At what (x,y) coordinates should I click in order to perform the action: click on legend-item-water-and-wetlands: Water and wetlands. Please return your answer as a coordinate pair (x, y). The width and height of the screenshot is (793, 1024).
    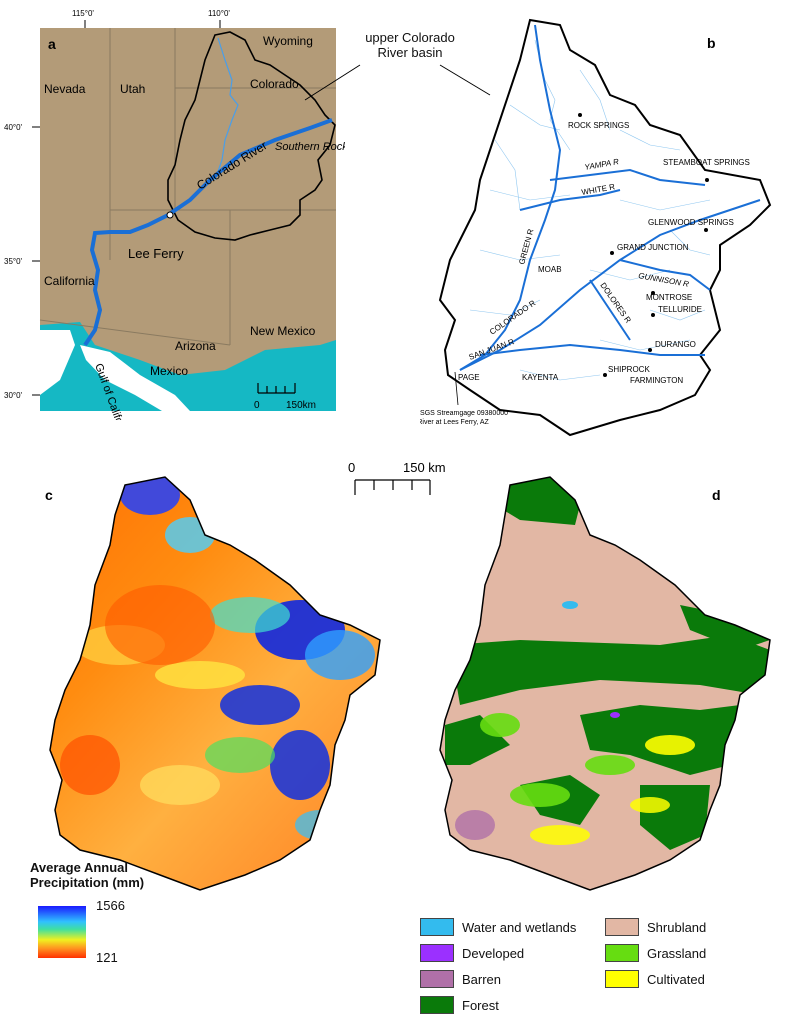
    Looking at the image, I should click on (498, 927).